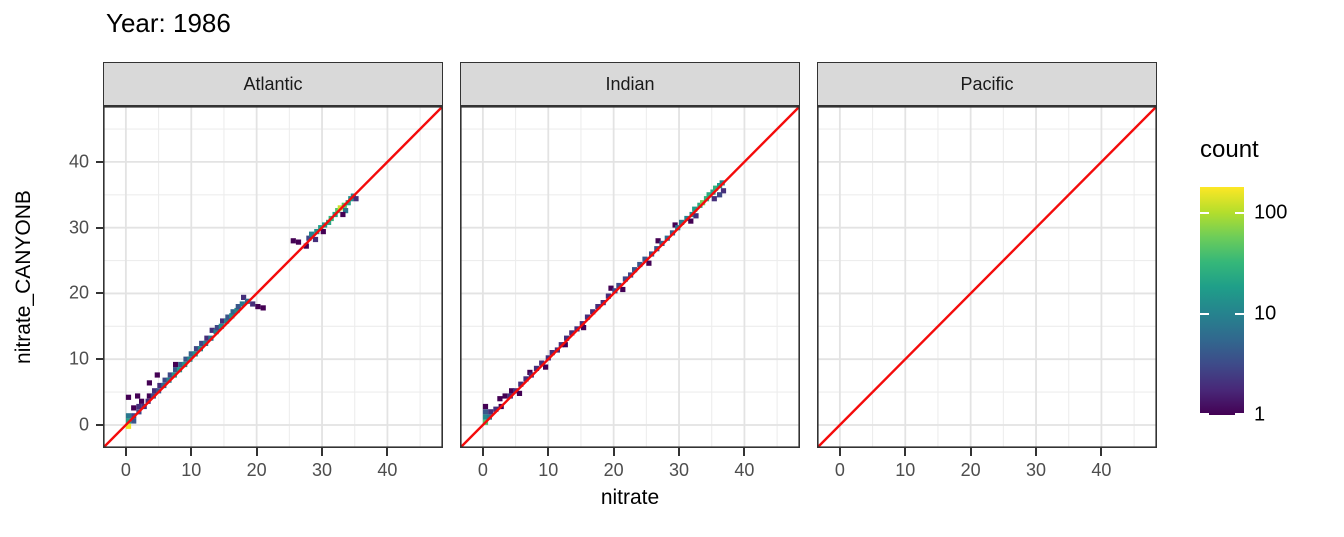  Describe the element at coordinates (987, 84) in the screenshot. I see `facet-strip-pacific: Pacific` at that location.